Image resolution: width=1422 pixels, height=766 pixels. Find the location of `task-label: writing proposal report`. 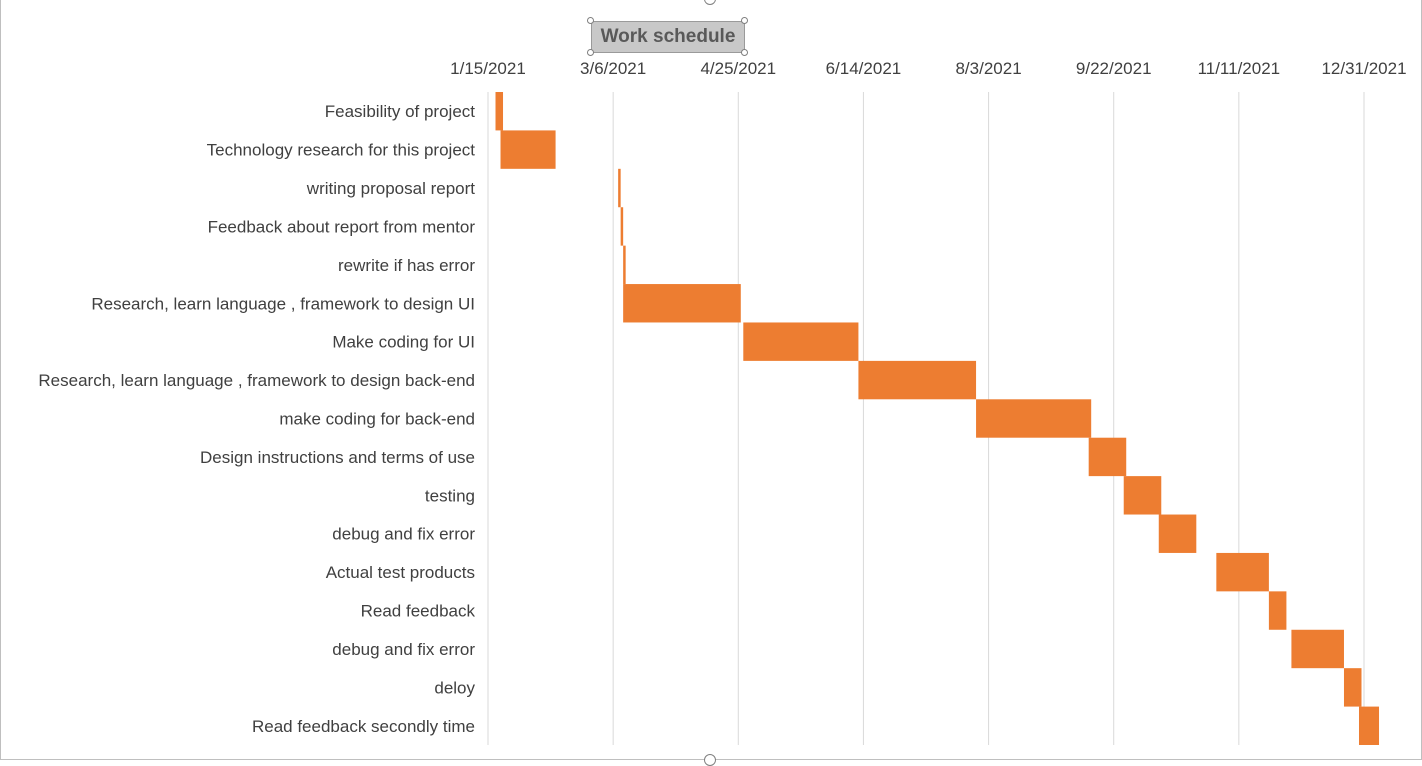

task-label: writing proposal report is located at coordinates (390, 188).